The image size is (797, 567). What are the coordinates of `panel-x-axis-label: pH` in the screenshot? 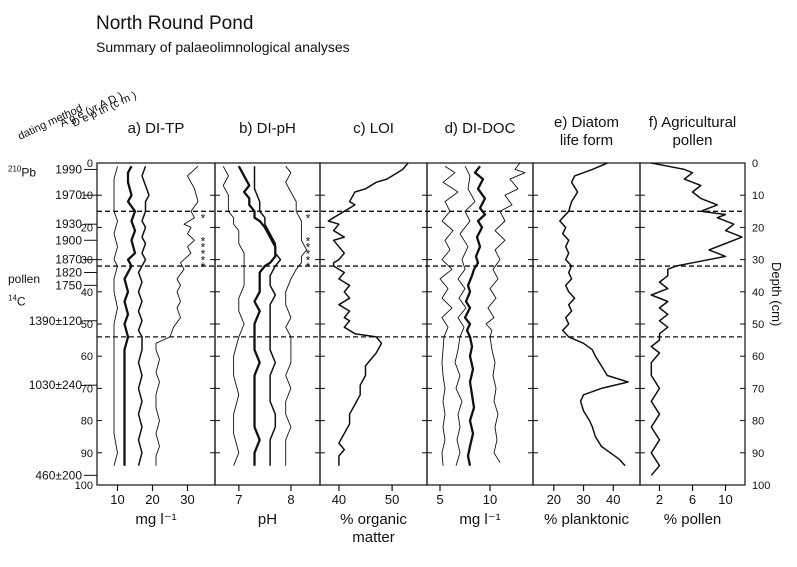 It's located at (267, 519).